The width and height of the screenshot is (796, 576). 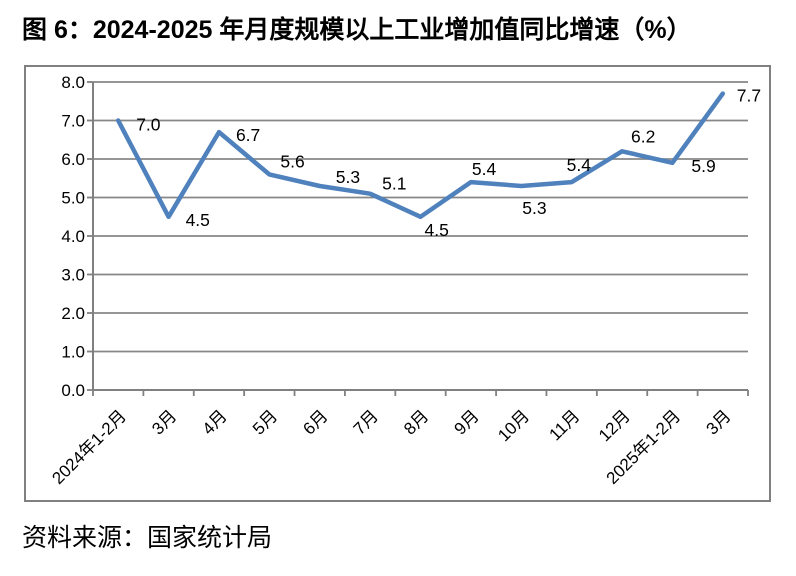 What do you see at coordinates (394, 184) in the screenshot?
I see `data-value-label: 5.1` at bounding box center [394, 184].